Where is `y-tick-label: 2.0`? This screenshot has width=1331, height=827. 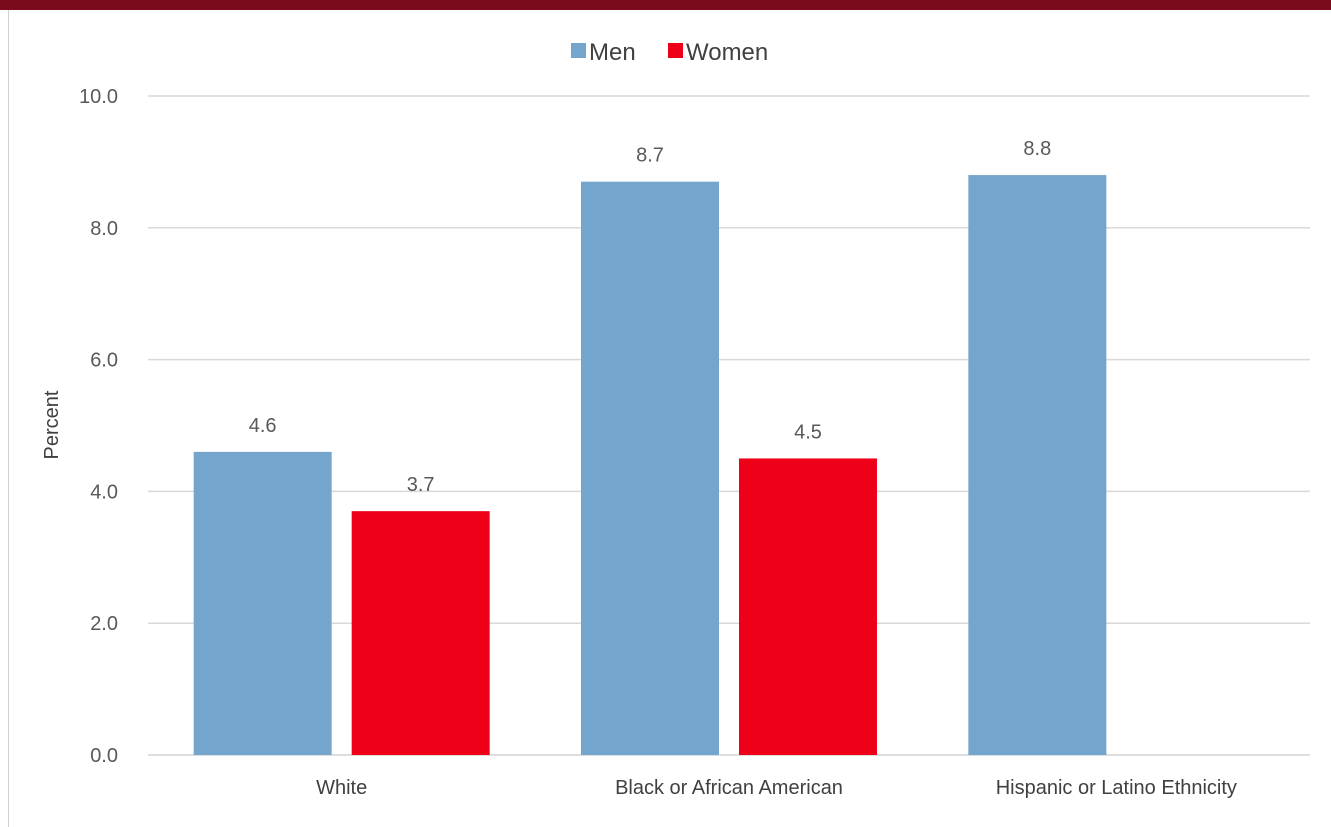
y-tick-label: 2.0 is located at coordinates (104, 624).